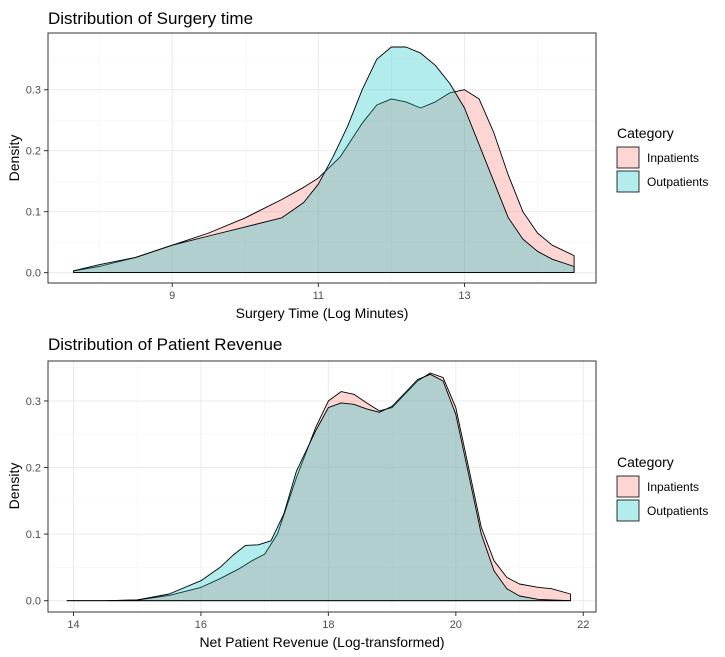 The height and width of the screenshot is (657, 725). Describe the element at coordinates (165, 344) in the screenshot. I see `chart-title-revenue: Distribution of Patient Revenue` at that location.